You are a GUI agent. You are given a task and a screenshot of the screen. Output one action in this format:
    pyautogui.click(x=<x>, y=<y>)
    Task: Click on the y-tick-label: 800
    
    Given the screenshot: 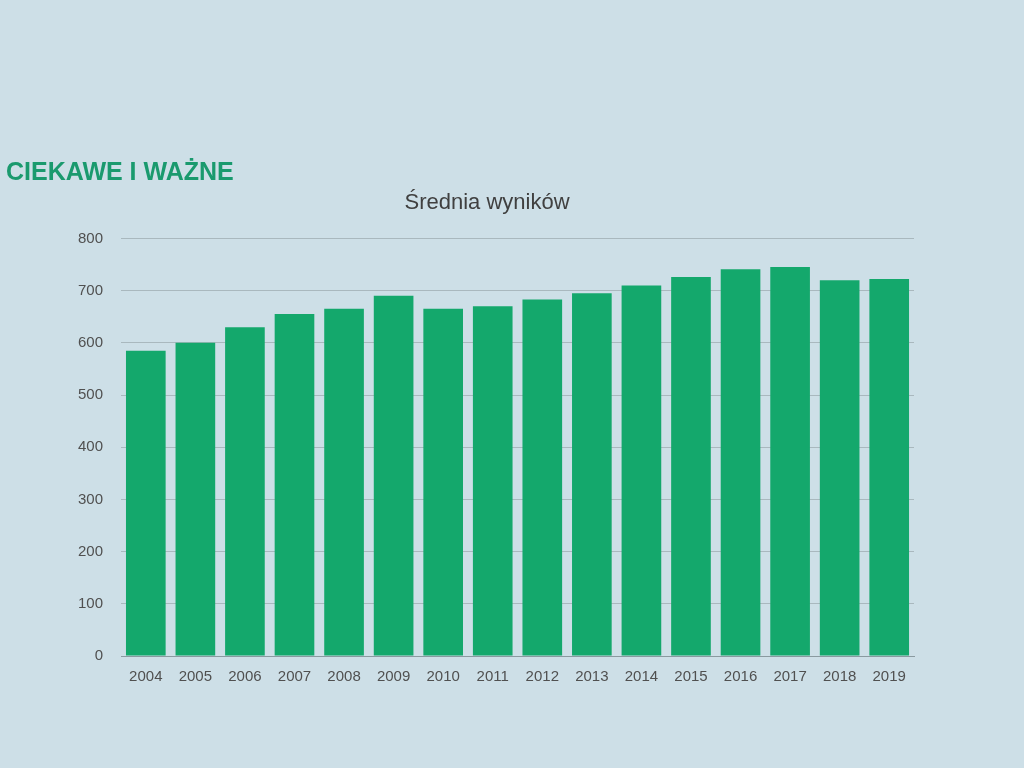 What is the action you would take?
    pyautogui.click(x=91, y=237)
    